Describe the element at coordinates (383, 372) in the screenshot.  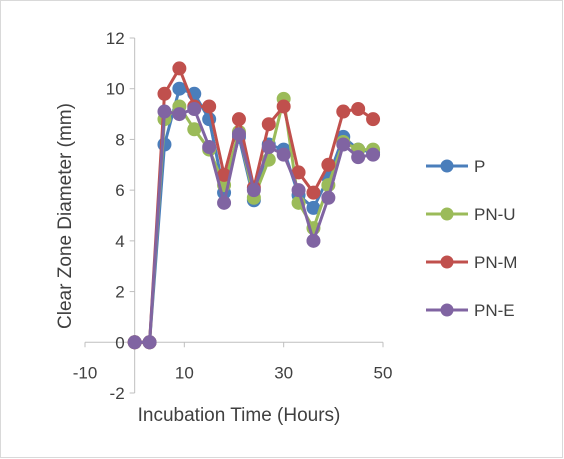
I see `x-tick-label: 50` at that location.